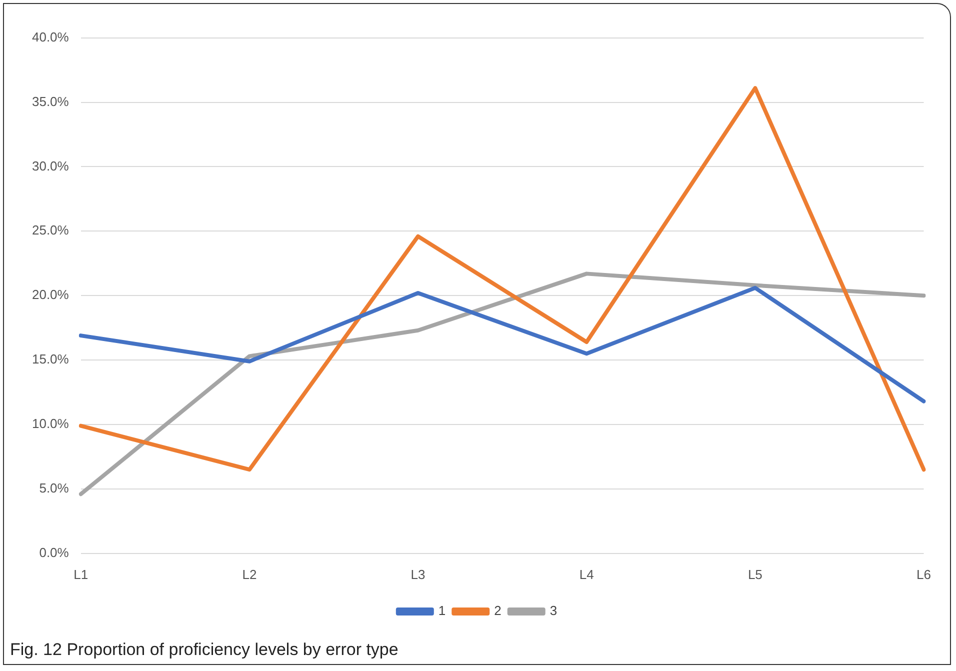  Describe the element at coordinates (81, 574) in the screenshot. I see `x-tick-label: L1` at that location.